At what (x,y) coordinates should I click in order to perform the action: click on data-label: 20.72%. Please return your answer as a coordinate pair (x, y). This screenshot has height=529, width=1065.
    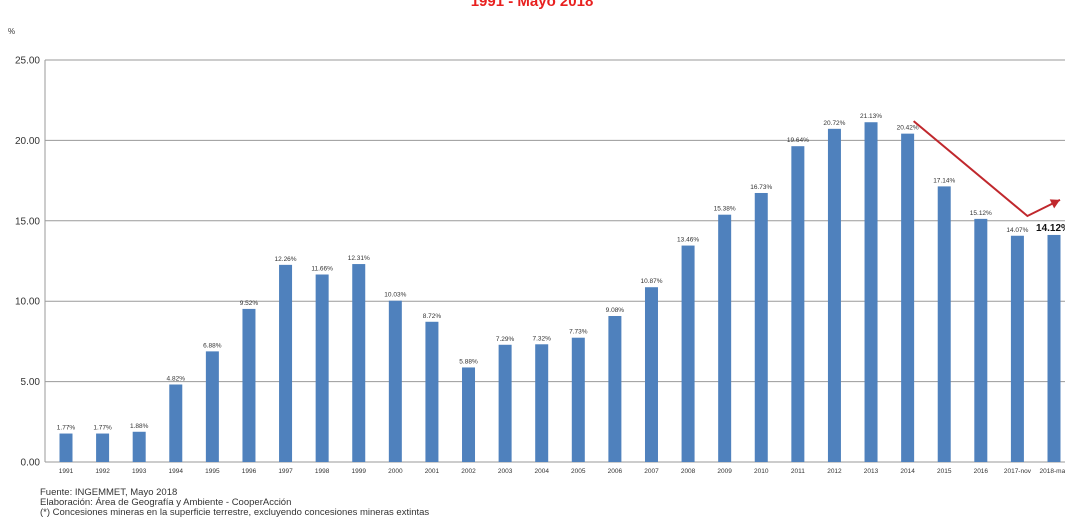
    Looking at the image, I should click on (834, 123).